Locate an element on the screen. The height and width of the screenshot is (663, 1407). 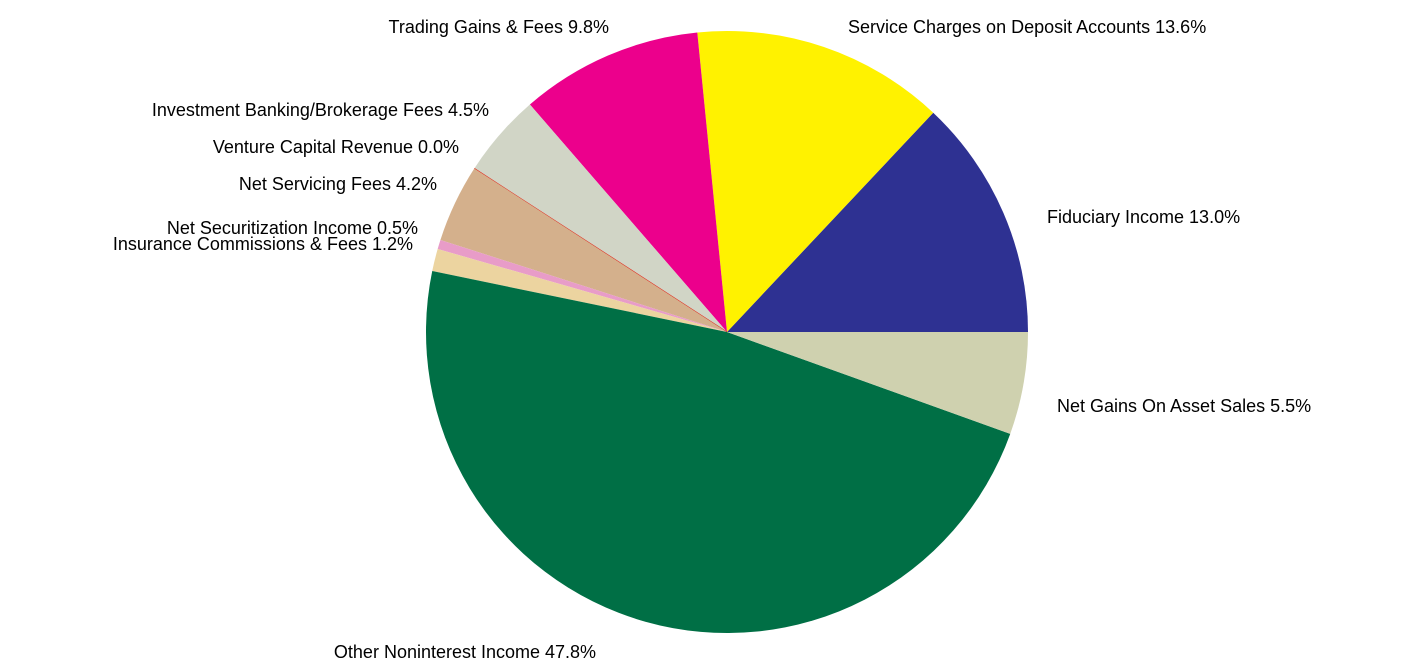
slice-label: Net Servicing Fees 4.2% is located at coordinates (338, 184).